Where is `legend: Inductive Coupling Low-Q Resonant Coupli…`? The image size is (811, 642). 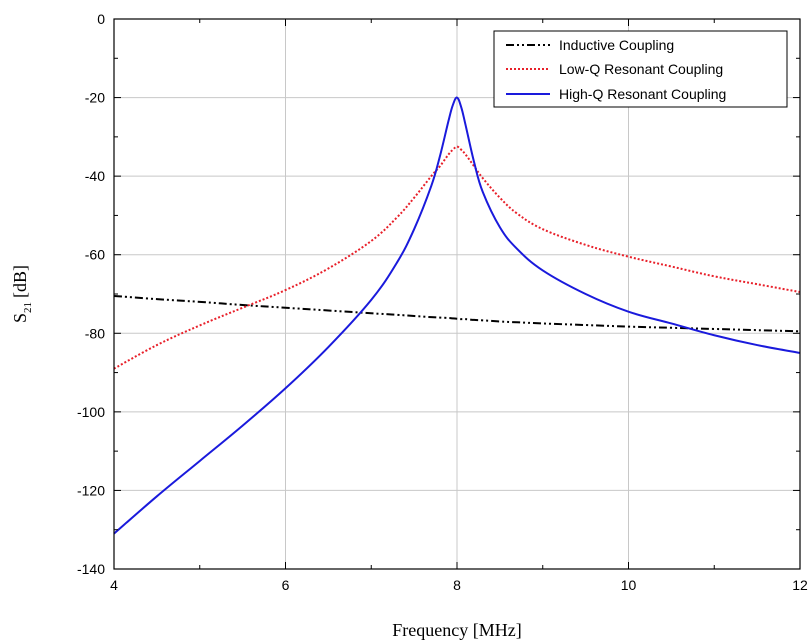 legend: Inductive Coupling Low-Q Resonant Coupli… is located at coordinates (640, 69).